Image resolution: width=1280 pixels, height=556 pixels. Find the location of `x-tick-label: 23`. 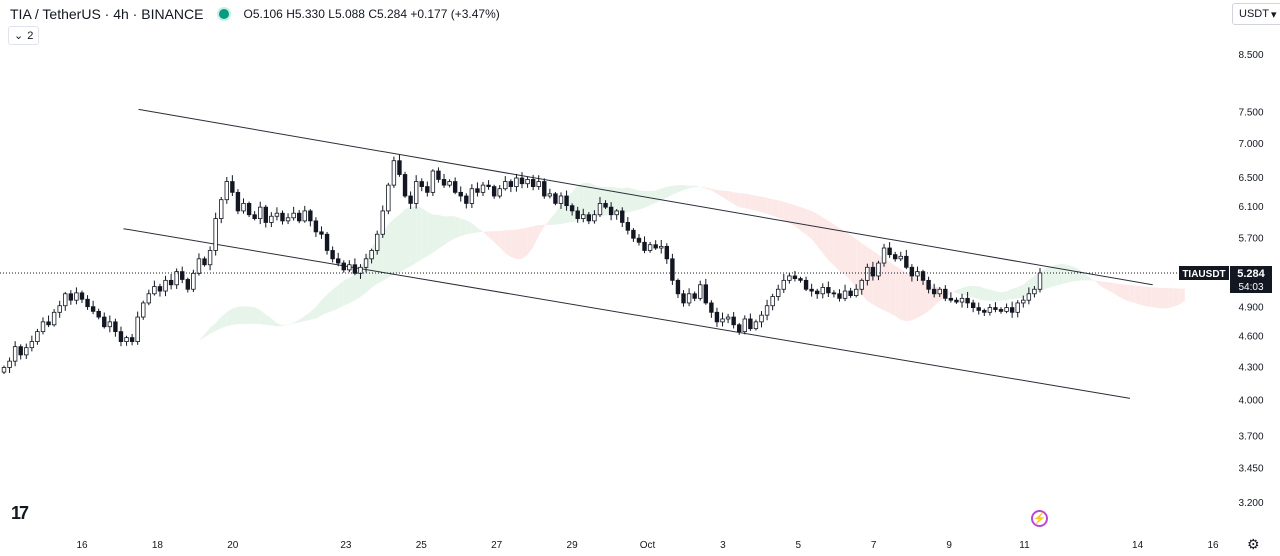

x-tick-label: 23 is located at coordinates (346, 545).